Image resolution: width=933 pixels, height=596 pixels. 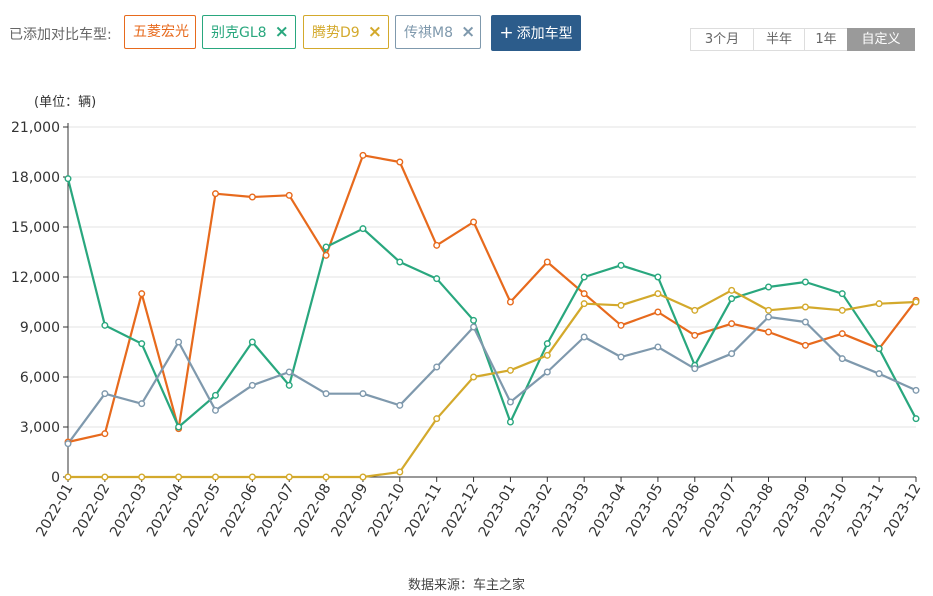 I want to click on range-1-year-button: 1年, so click(x=826, y=39).